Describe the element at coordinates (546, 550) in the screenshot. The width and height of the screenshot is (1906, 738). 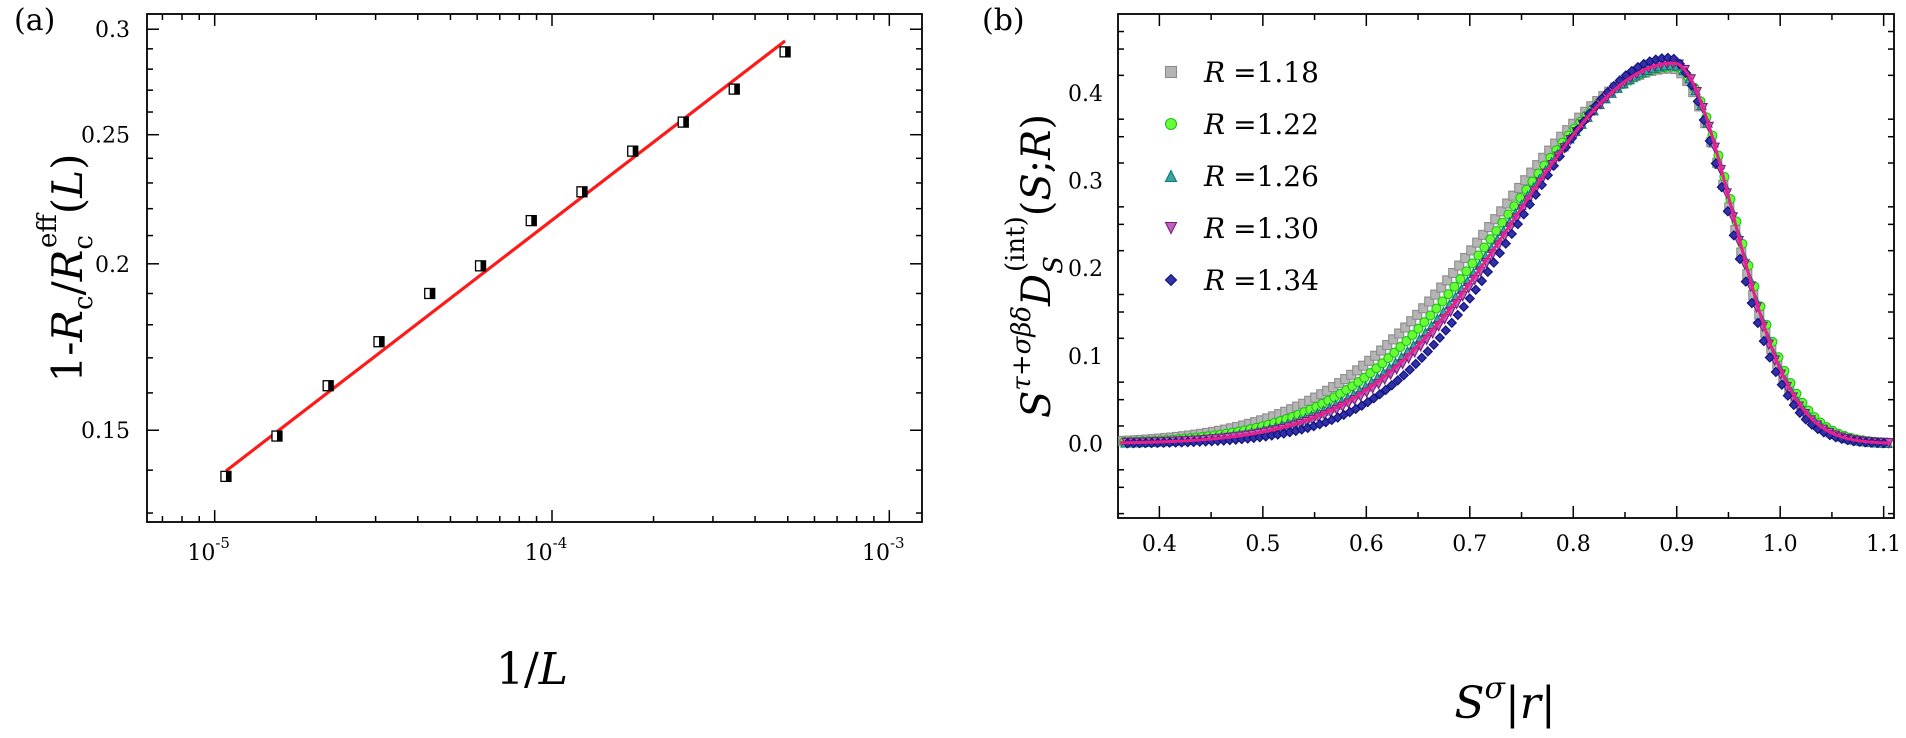
I see `x-tick-label: 10⁻⁴` at that location.